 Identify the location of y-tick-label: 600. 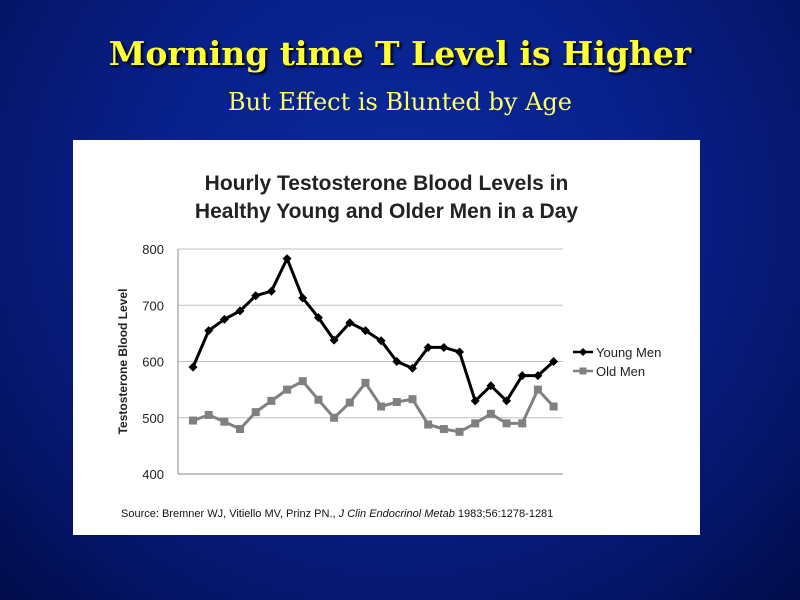
(153, 362).